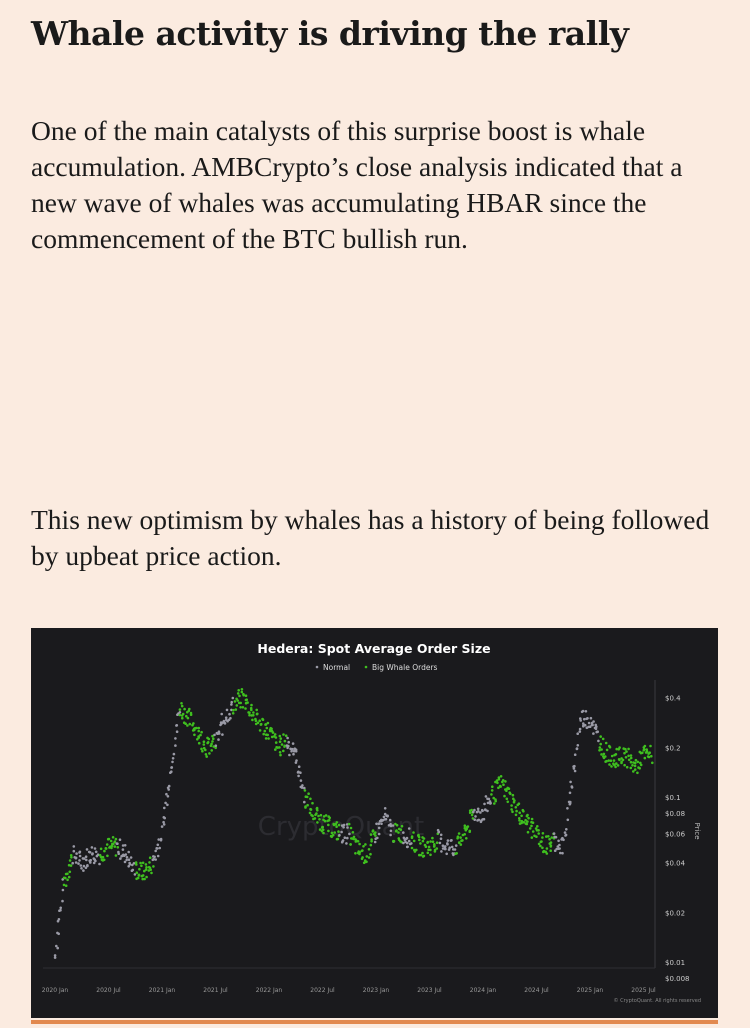 The height and width of the screenshot is (1028, 750). I want to click on x-tick-label: 2020 Jan, so click(55, 990).